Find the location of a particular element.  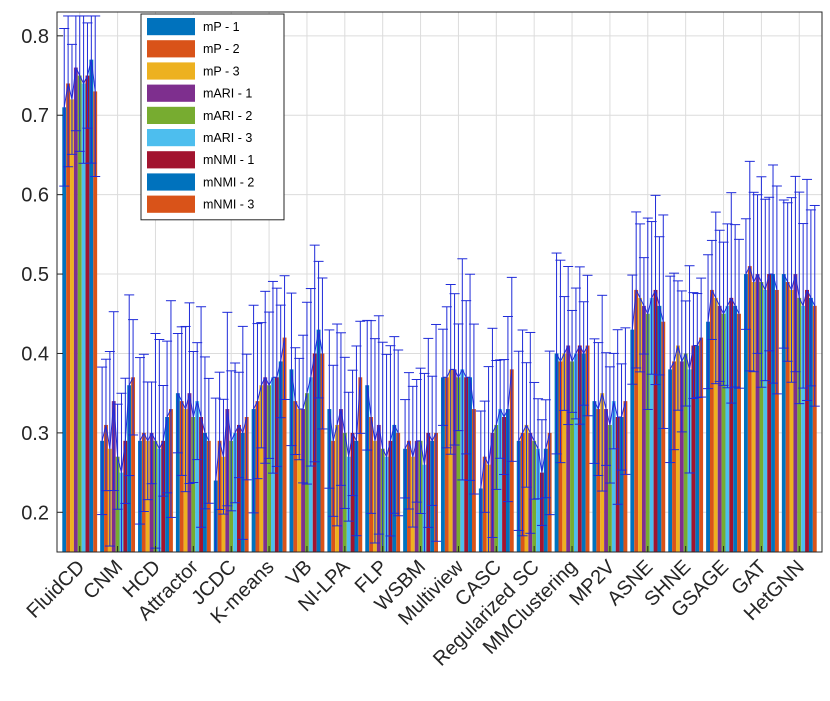

y-tick-label: 0.5 is located at coordinates (35, 275).